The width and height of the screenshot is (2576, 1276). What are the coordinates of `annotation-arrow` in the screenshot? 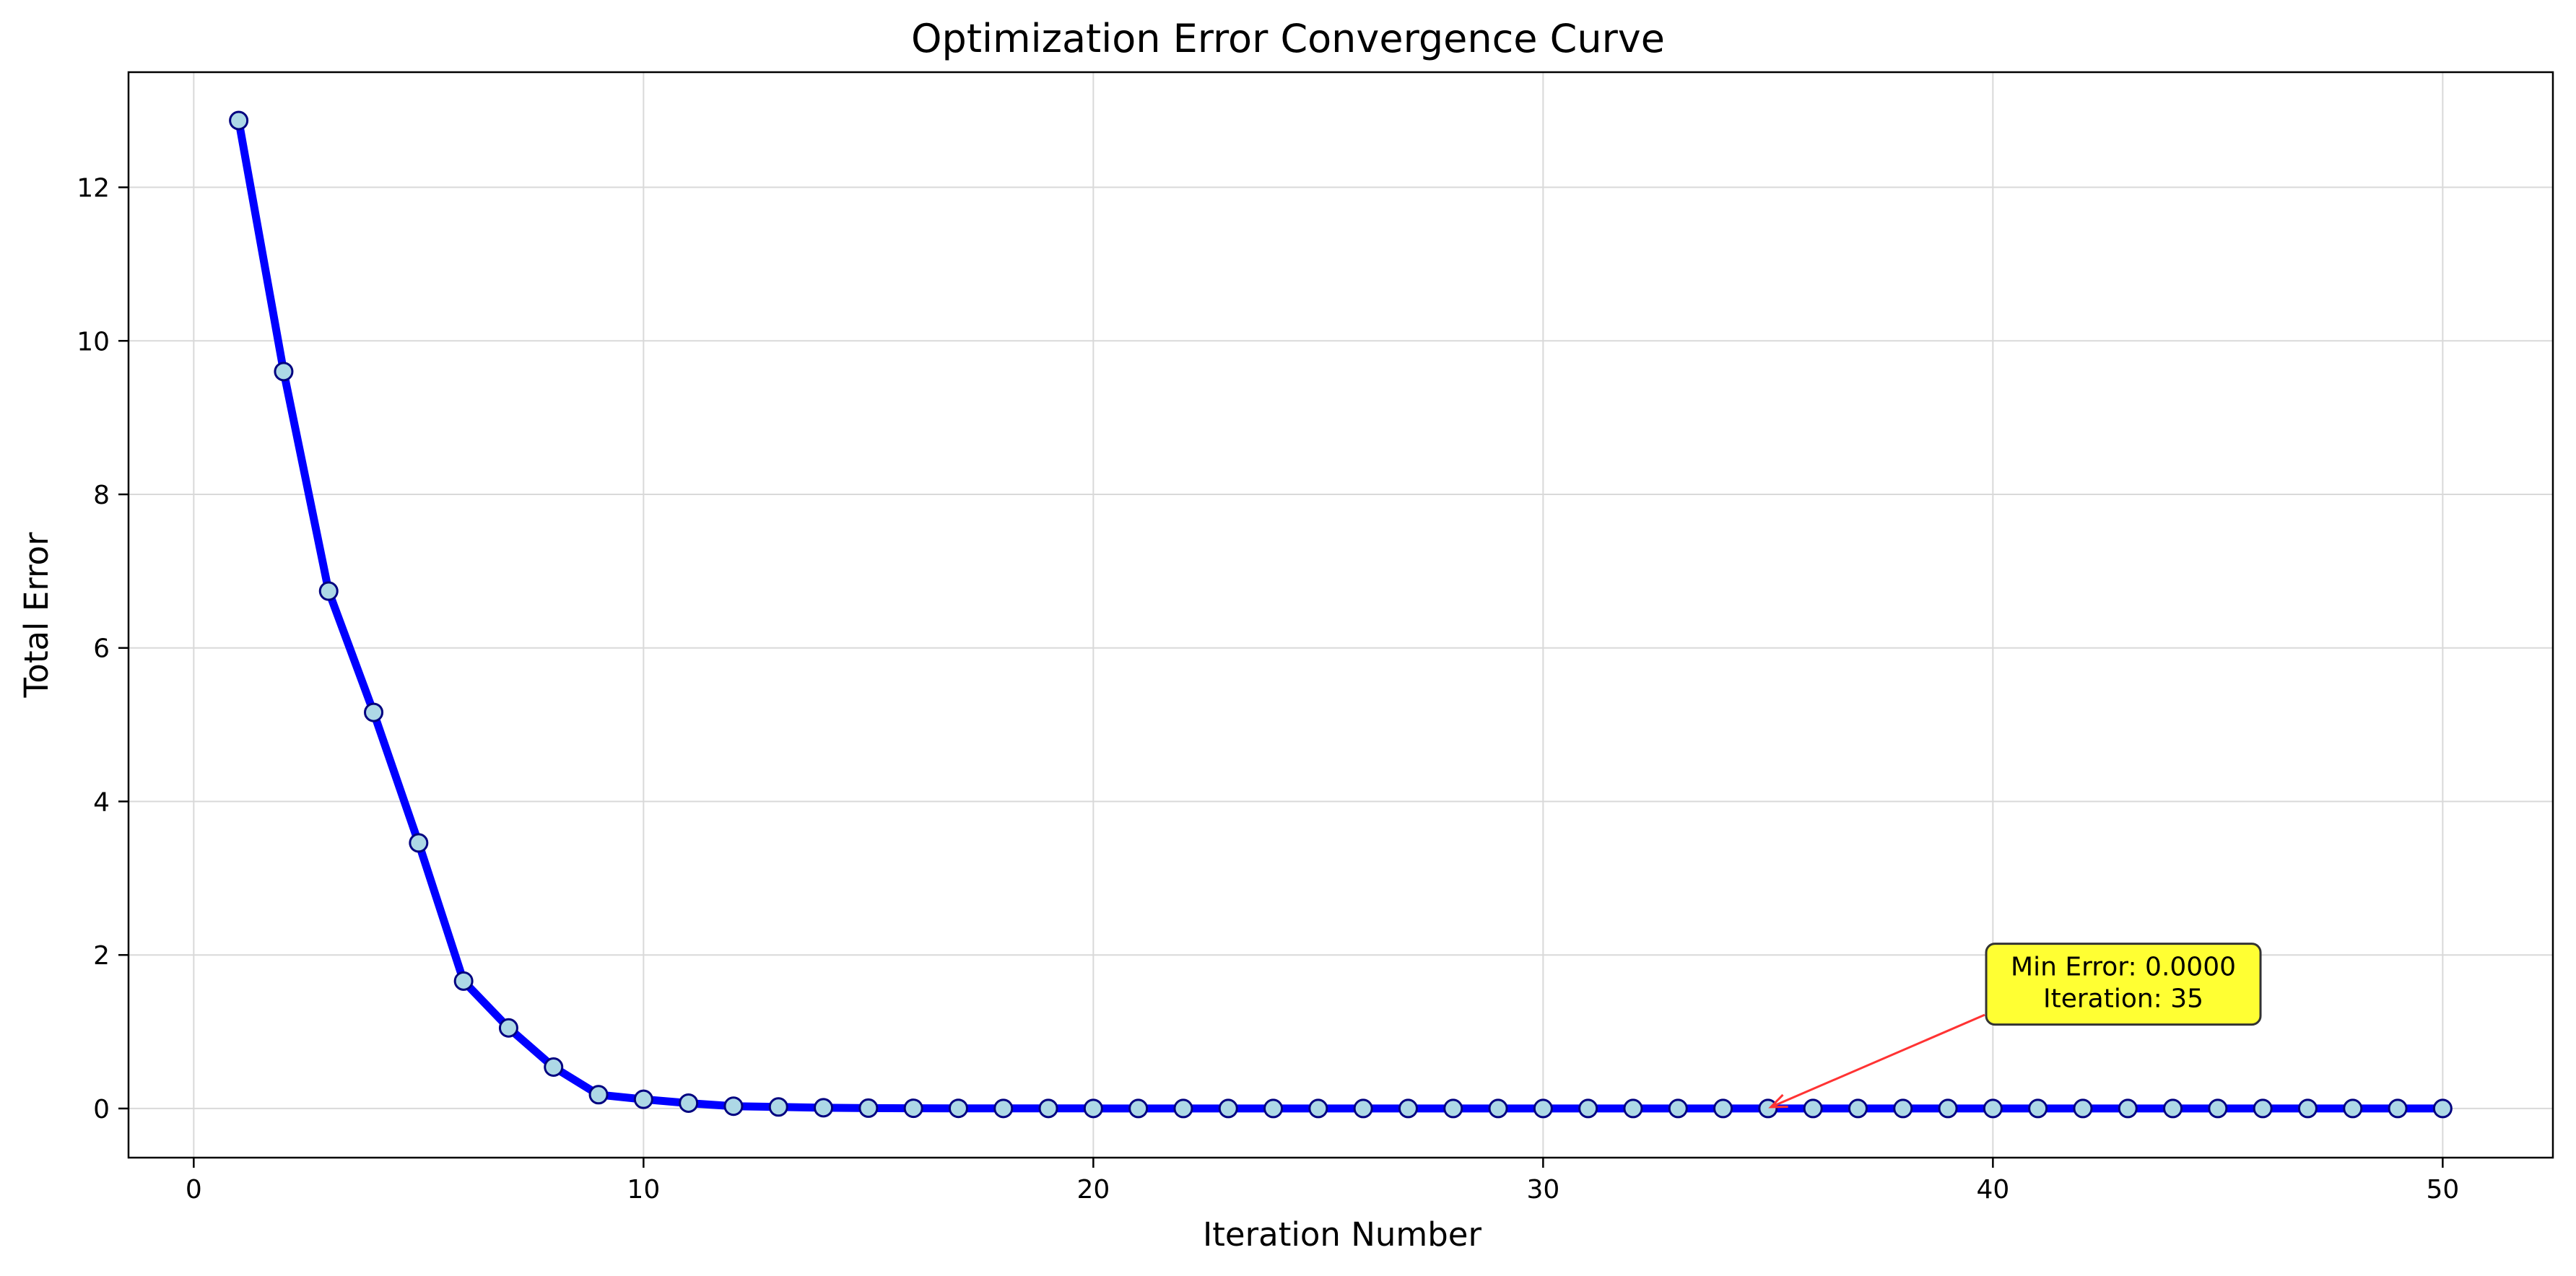 It's located at (1877, 1061).